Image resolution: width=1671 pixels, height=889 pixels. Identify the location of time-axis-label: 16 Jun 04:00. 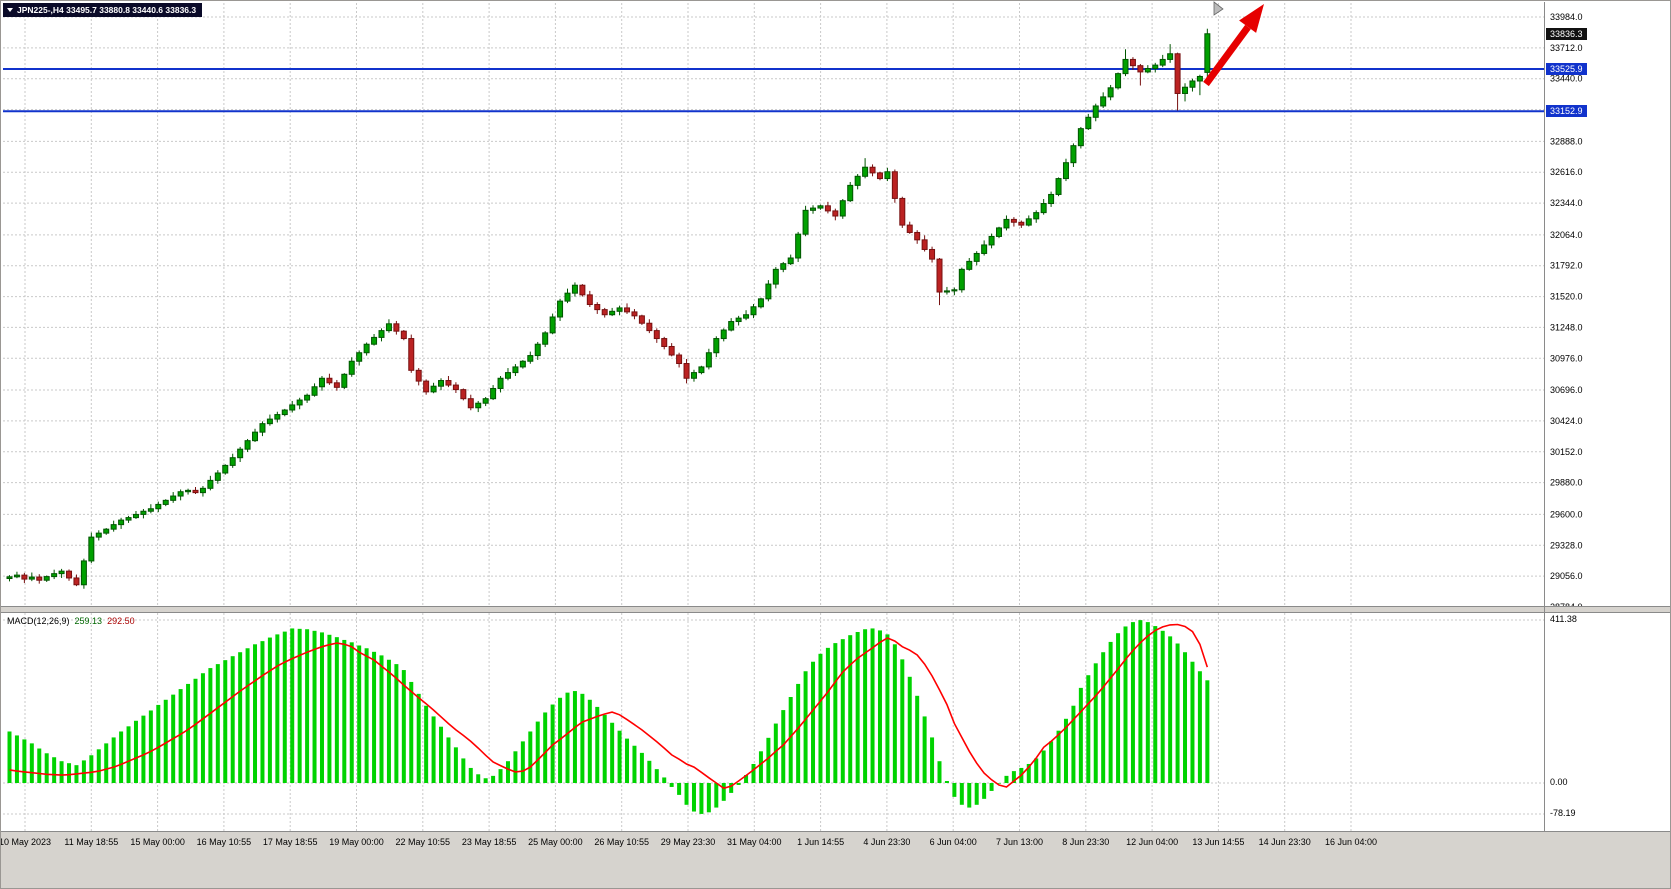
(1351, 842).